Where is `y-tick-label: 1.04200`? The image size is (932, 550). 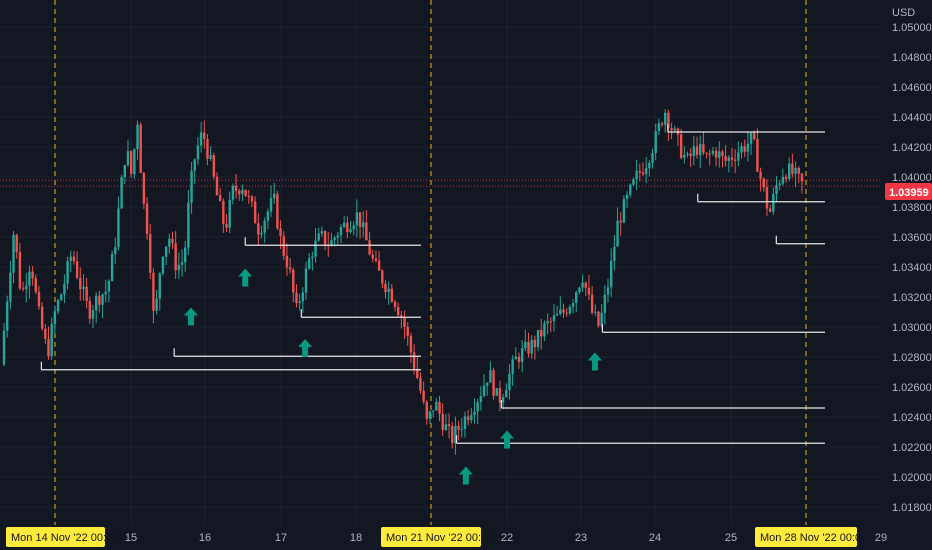
y-tick-label: 1.04200 is located at coordinates (912, 148).